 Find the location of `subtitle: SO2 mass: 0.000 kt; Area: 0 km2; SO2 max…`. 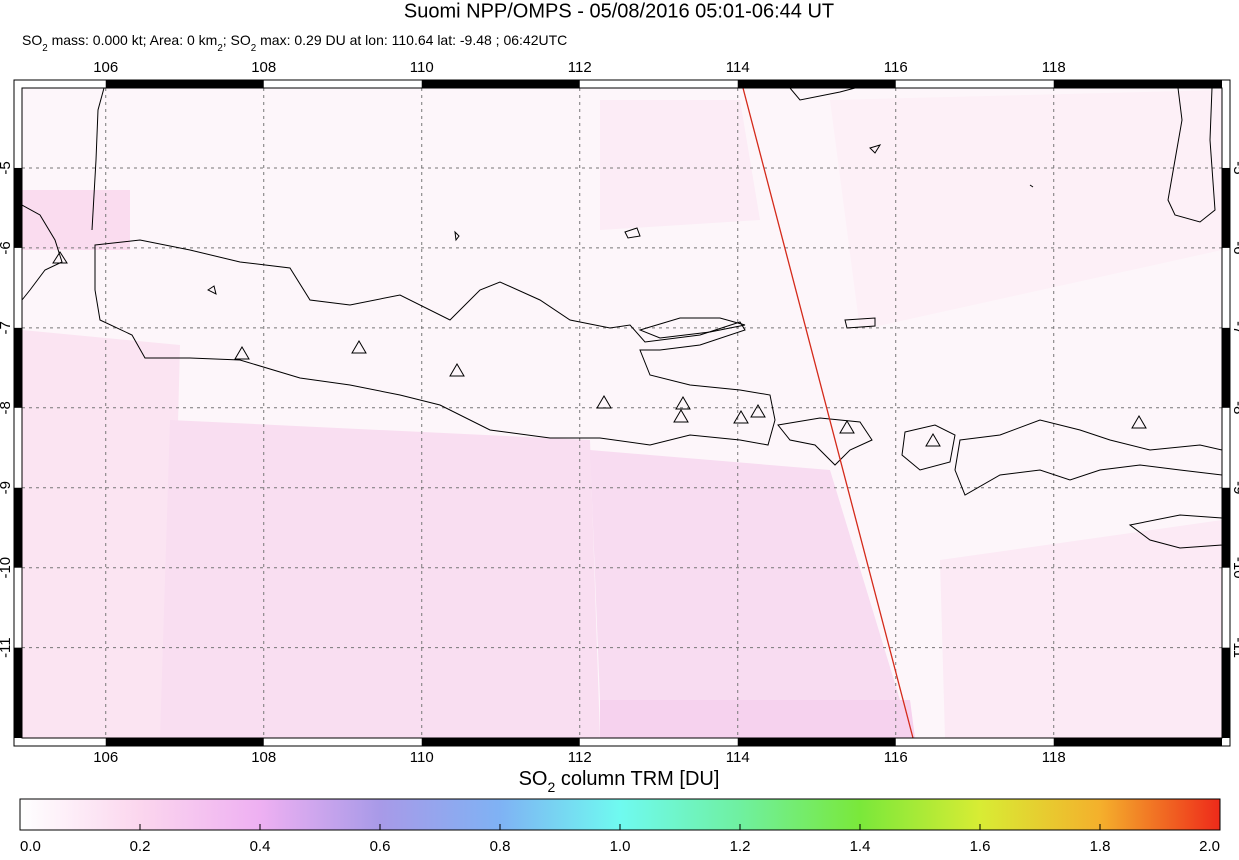

subtitle: SO2 mass: 0.000 kt; Area: 0 km2; SO2 max… is located at coordinates (294, 43).